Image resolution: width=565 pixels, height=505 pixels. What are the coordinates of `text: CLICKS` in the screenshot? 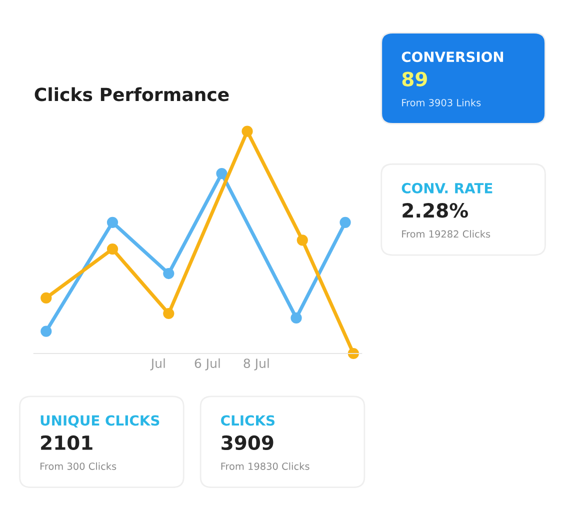 It's located at (248, 420).